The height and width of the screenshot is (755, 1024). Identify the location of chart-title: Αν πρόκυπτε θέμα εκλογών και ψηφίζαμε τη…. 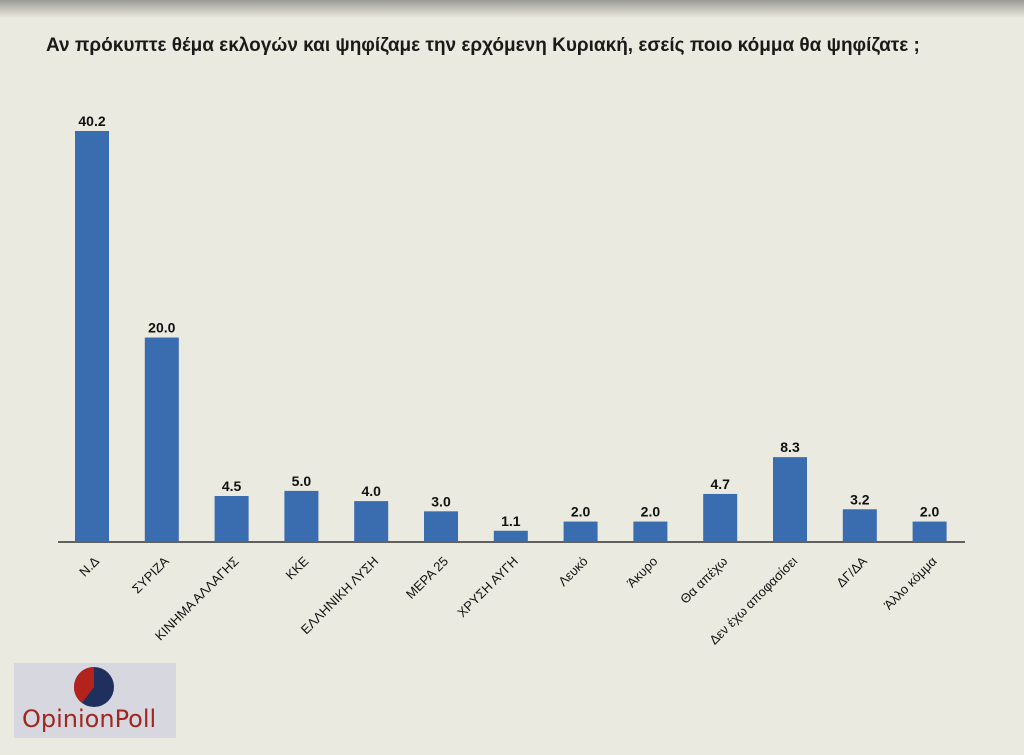
(483, 45).